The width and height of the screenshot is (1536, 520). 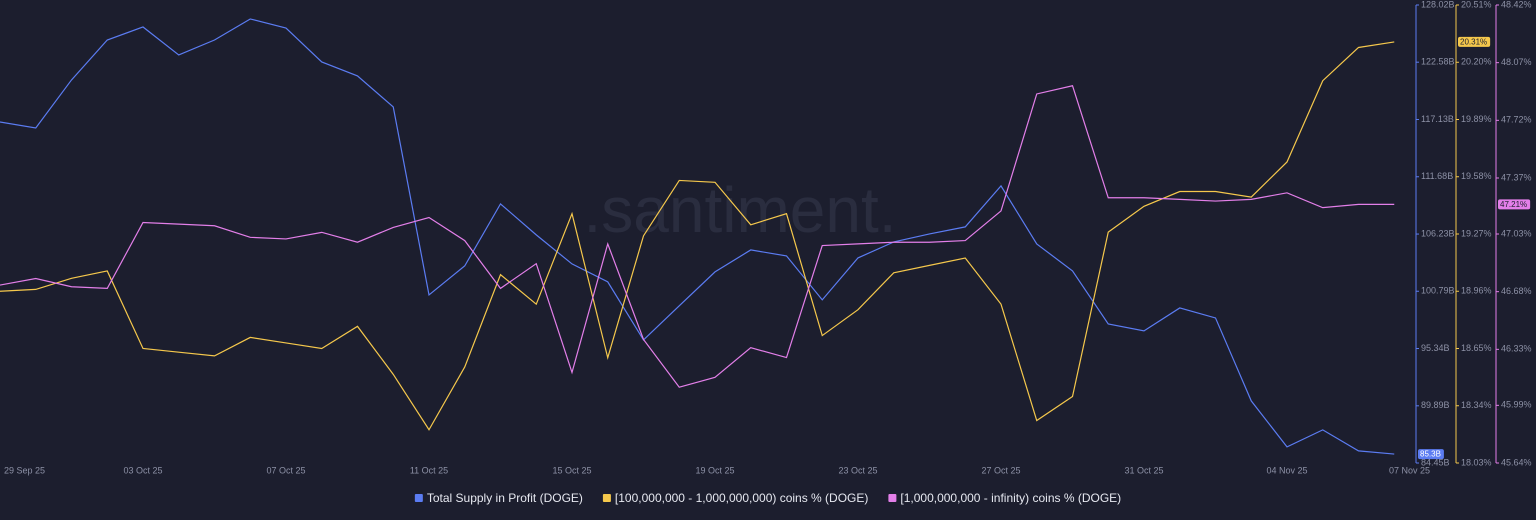 I want to click on y-tick-label: 46.33%, so click(x=1516, y=349).